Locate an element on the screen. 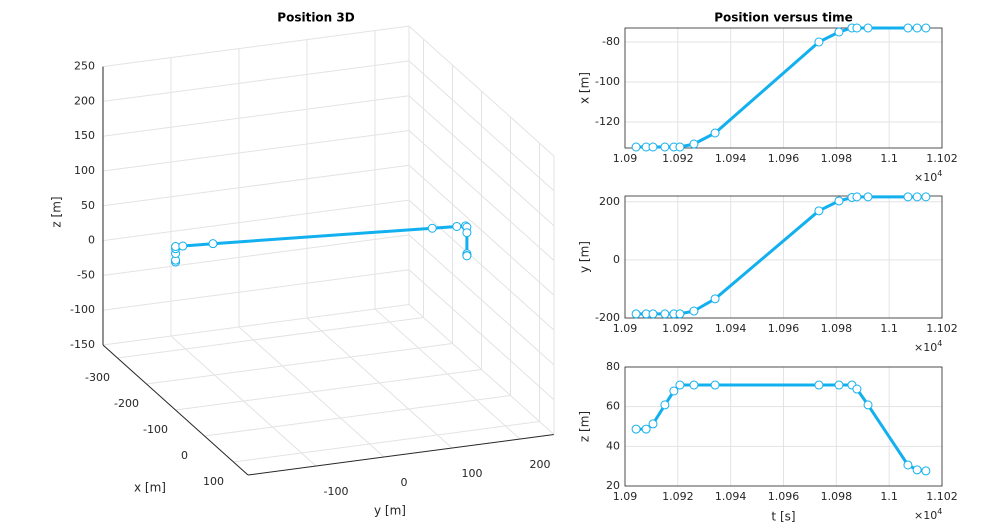 The width and height of the screenshot is (1000, 532). x-axis-line is located at coordinates (175, 410).